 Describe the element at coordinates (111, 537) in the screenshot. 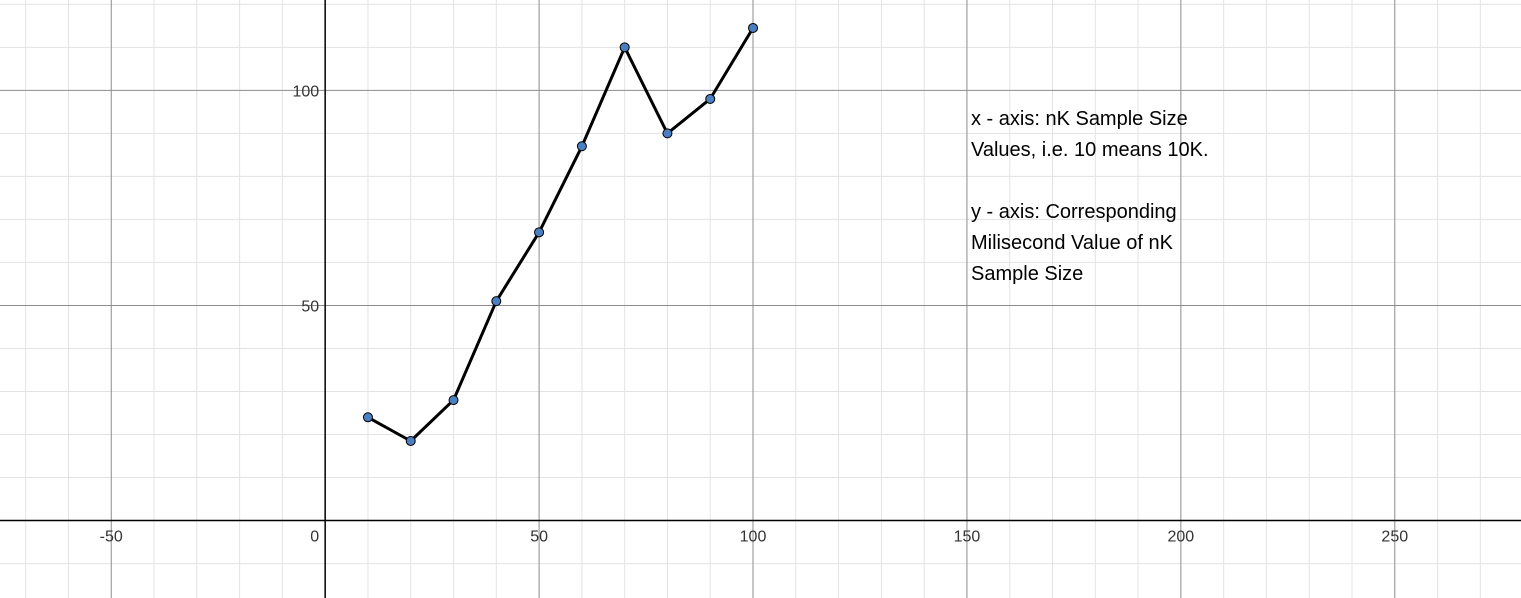

I see `x-tick-label: -50` at that location.